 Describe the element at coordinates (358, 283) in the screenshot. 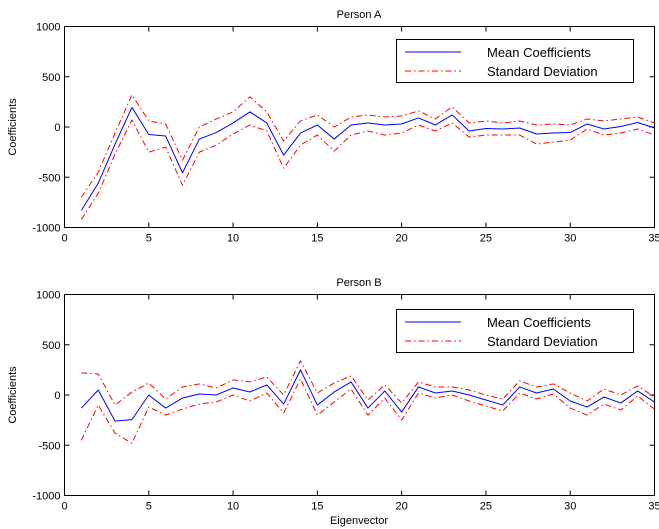

I see `chart-title: Person B` at that location.